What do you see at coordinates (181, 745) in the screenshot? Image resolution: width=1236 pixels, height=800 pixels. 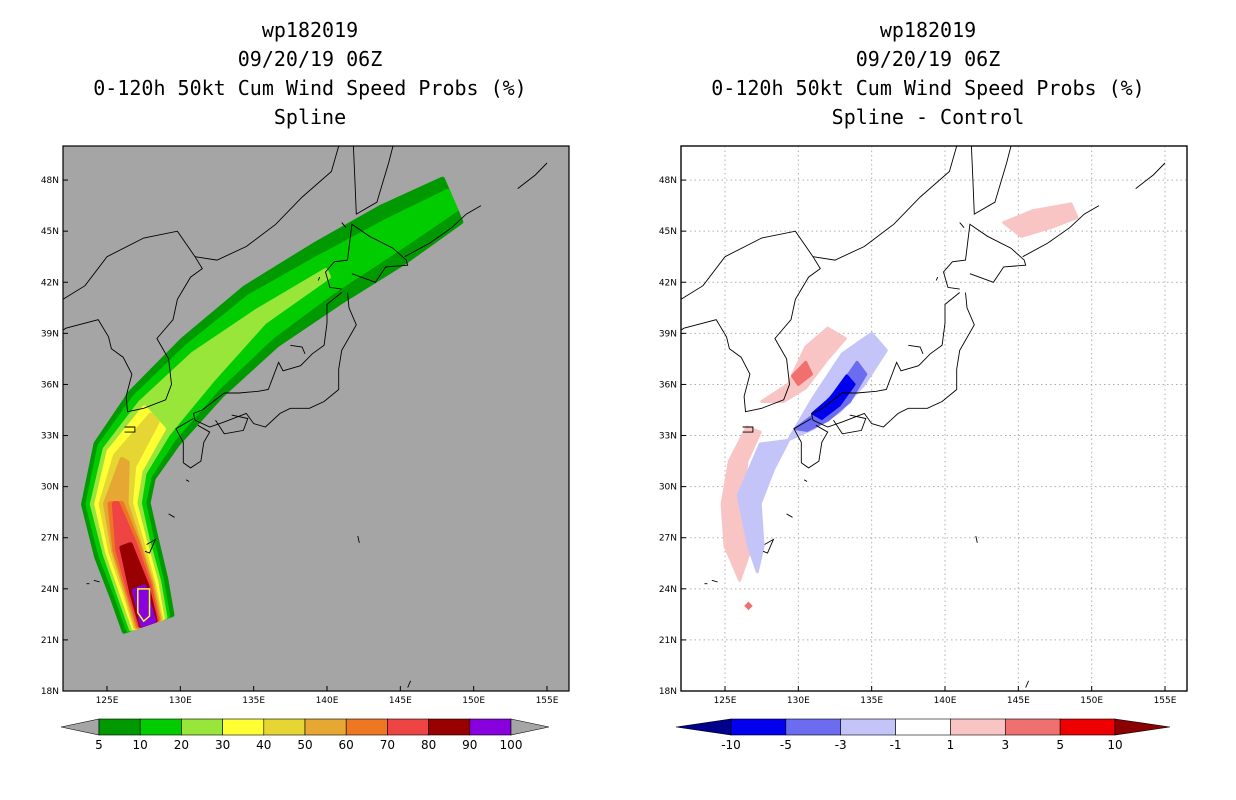 I see `colorbar-label: 20` at bounding box center [181, 745].